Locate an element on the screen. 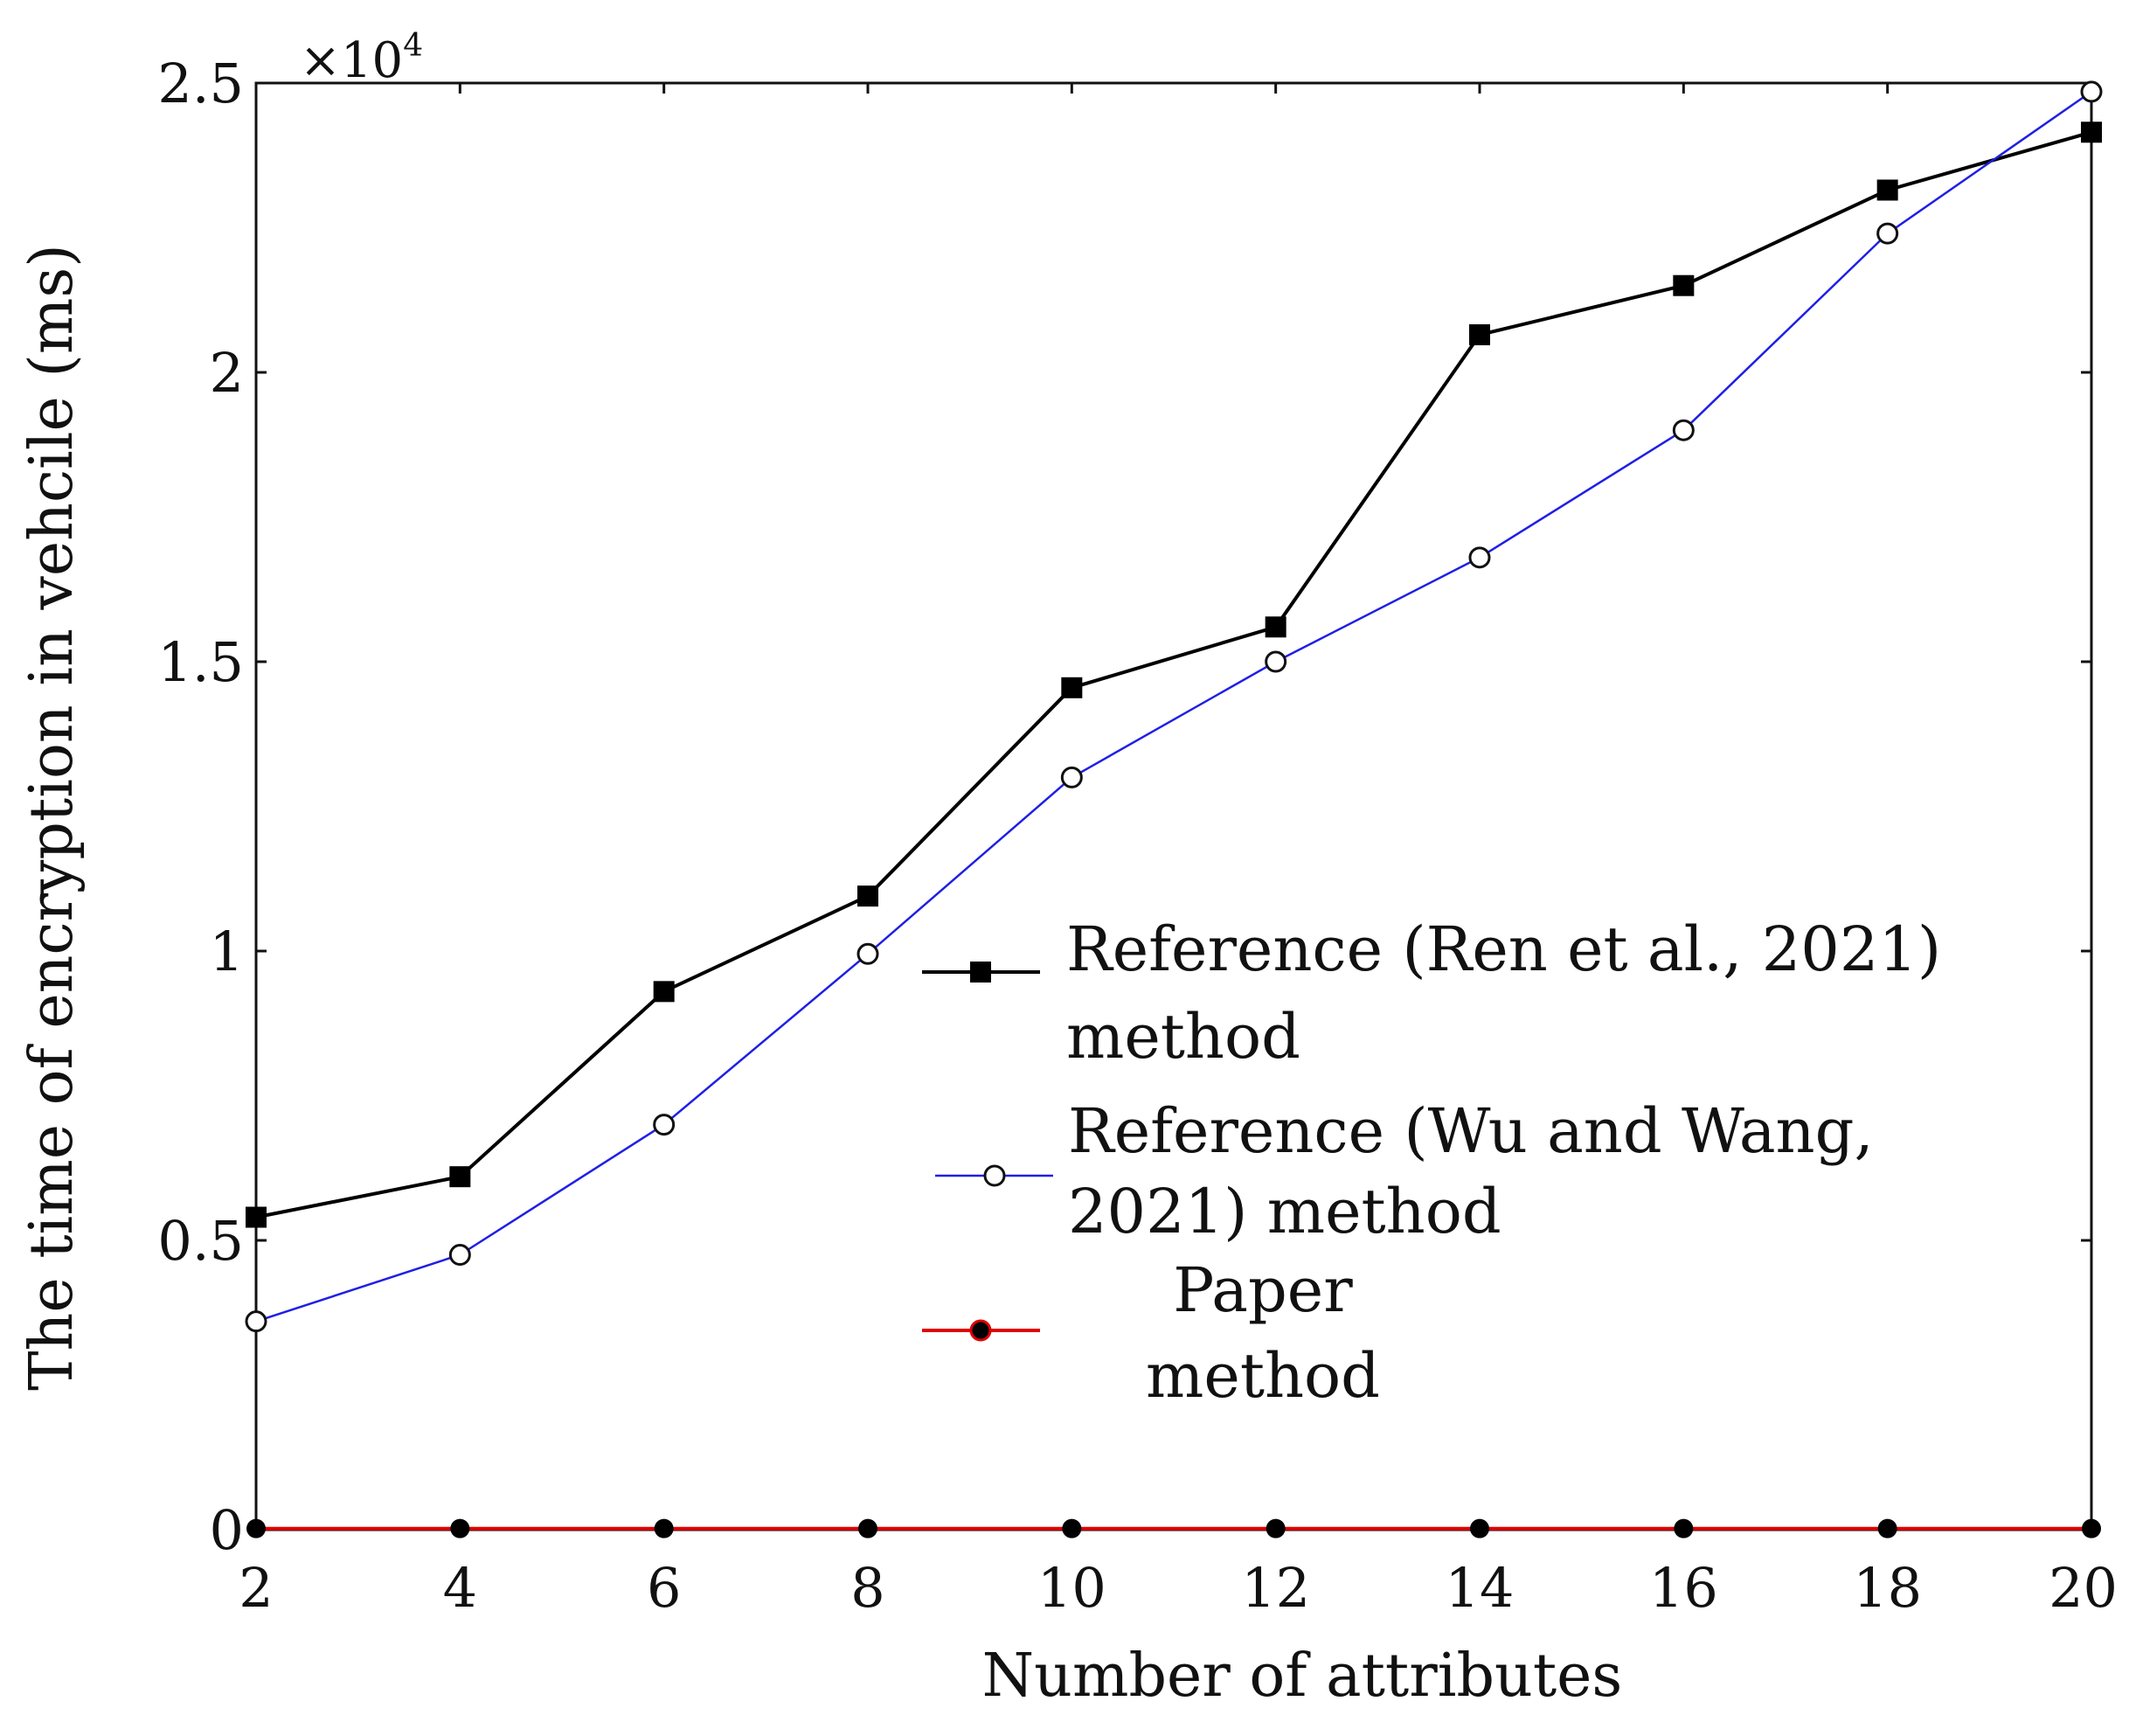  series-paper is located at coordinates (1173, 1528).